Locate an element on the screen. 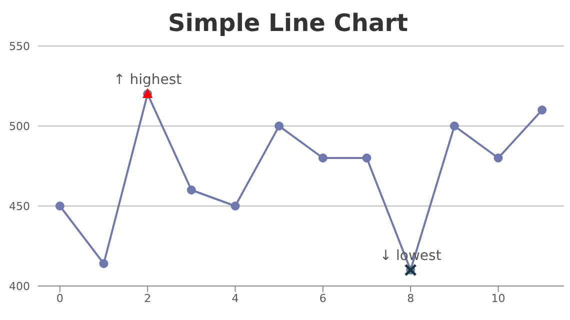  chart-title: Simple Line Chart is located at coordinates (288, 23).